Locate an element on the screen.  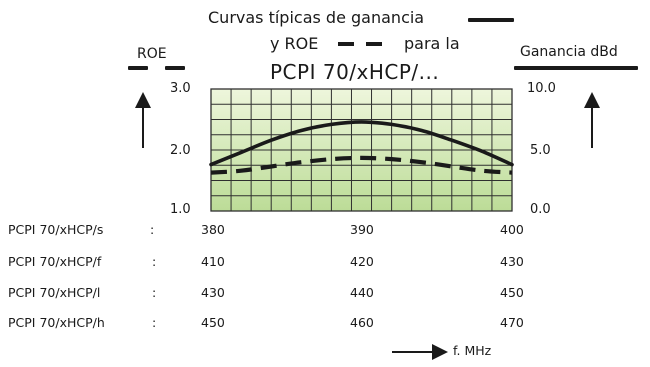
roe-curve is located at coordinates (361, 165).